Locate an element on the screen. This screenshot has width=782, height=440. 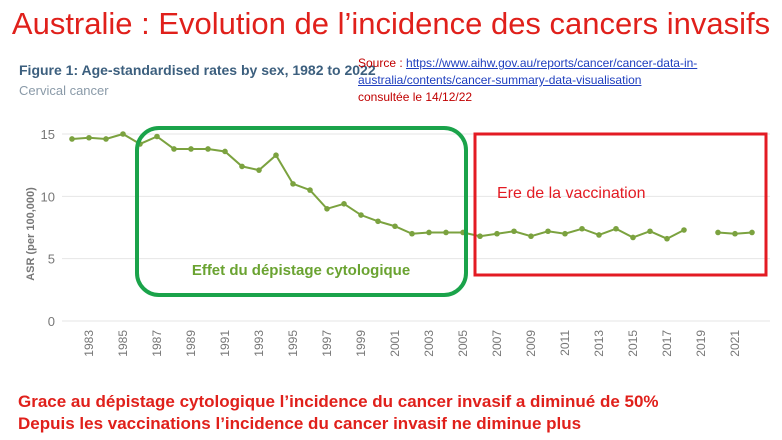
x-tick-label: 2001 is located at coordinates (395, 343).